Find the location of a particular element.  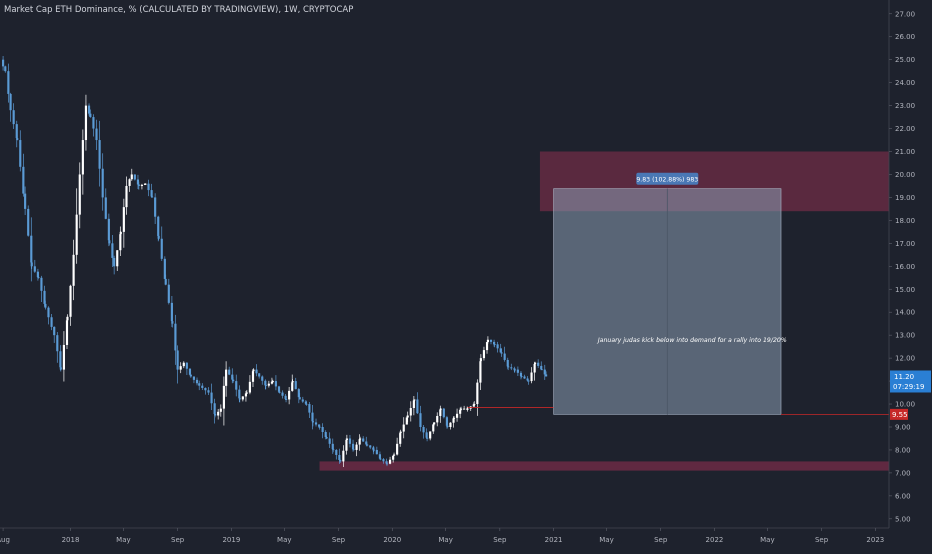

last-price-badge is located at coordinates (910, 381).